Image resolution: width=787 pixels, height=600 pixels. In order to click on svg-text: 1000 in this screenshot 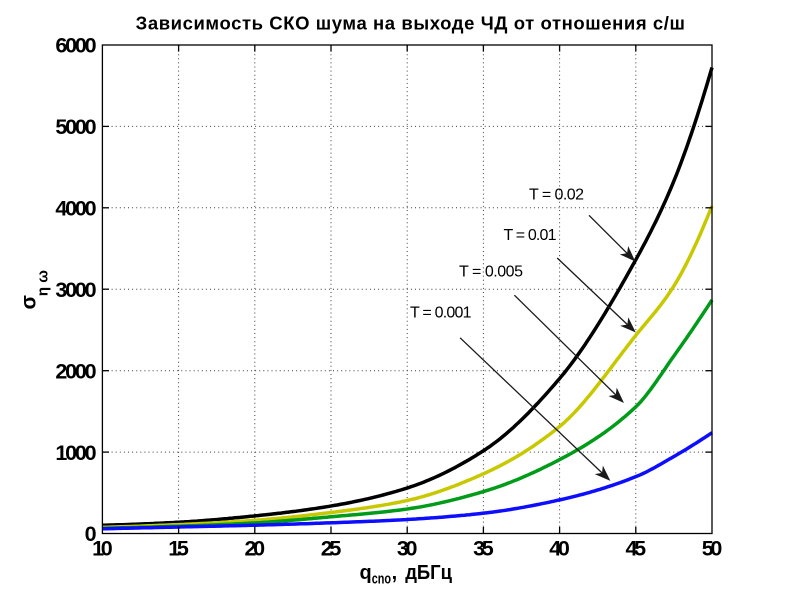, I will do `click(75, 453)`.